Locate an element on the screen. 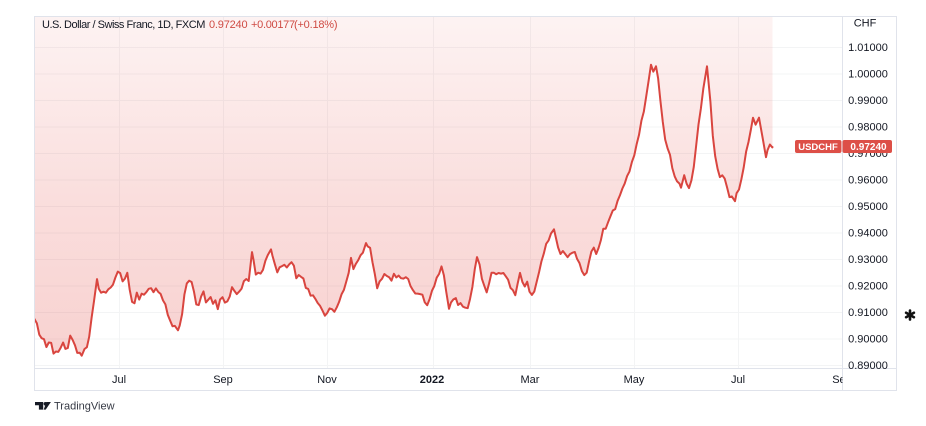 The height and width of the screenshot is (426, 926). svg-text: 0.91000 is located at coordinates (868, 313).